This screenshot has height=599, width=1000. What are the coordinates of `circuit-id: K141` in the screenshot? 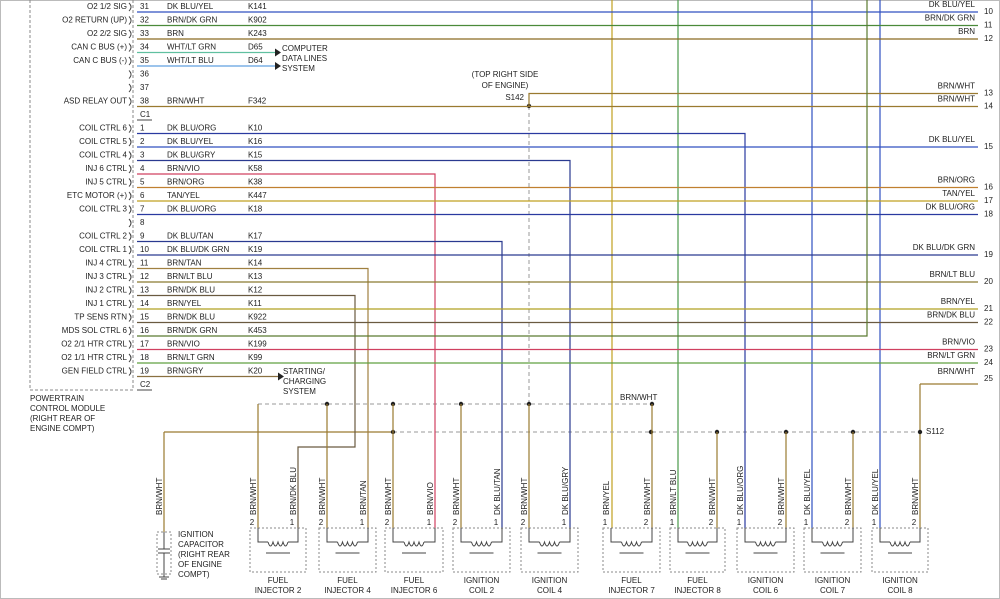 It's located at (257, 6).